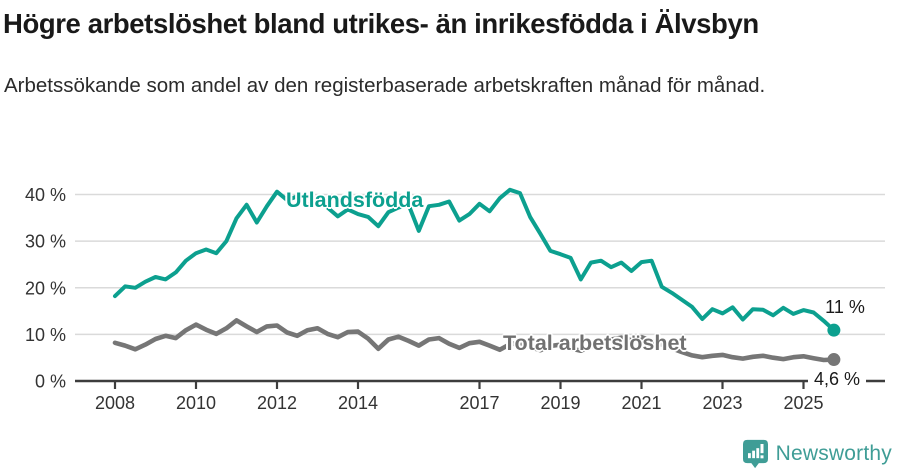  Describe the element at coordinates (45, 288) in the screenshot. I see `y-tick-label: 20 %` at that location.